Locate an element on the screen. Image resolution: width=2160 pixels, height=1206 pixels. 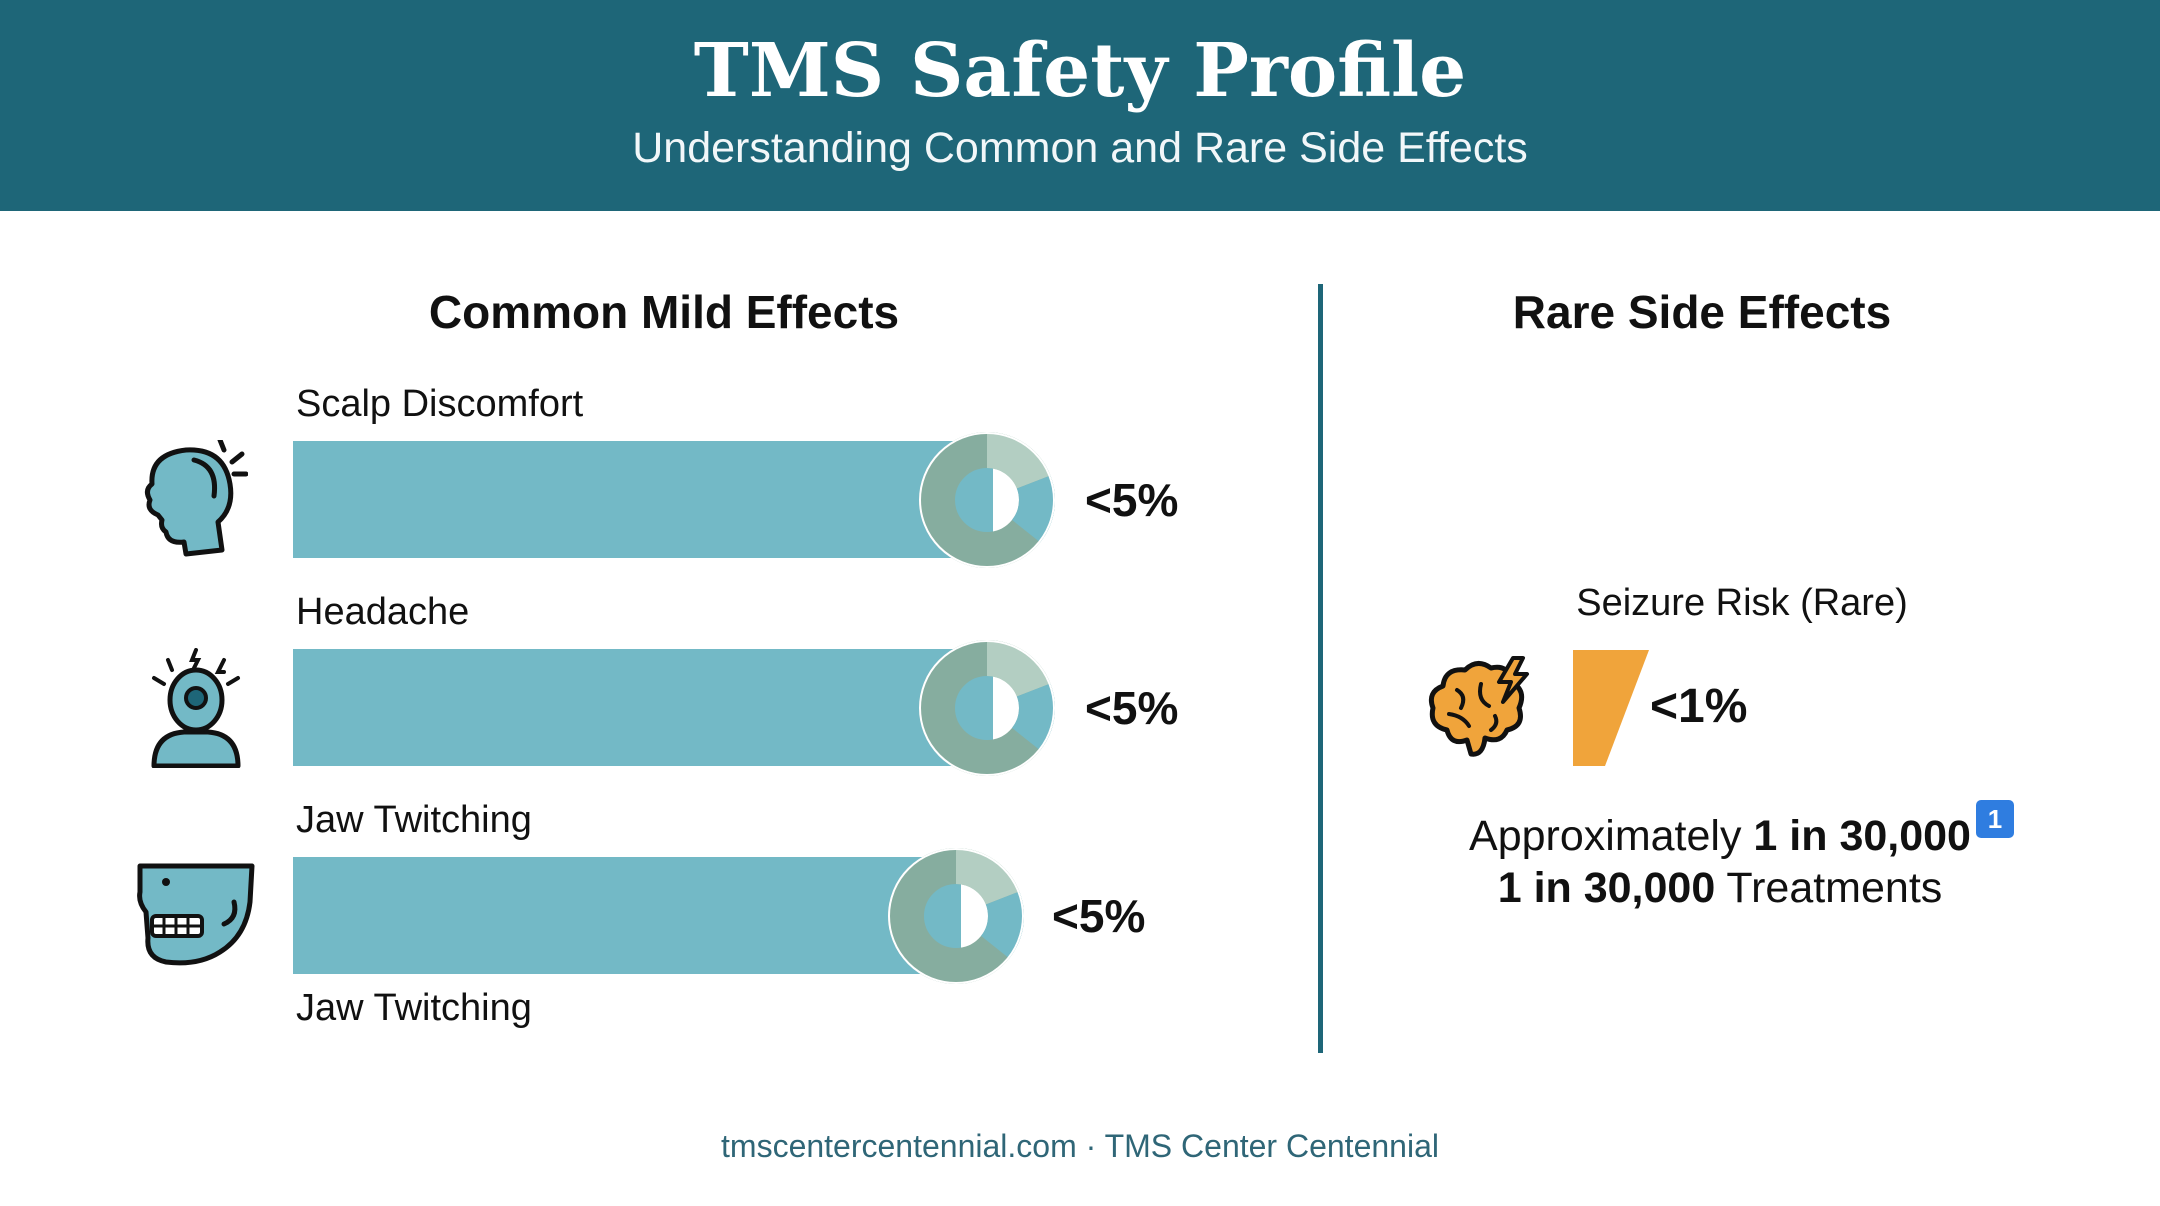
footnote-badge: 1 is located at coordinates (1995, 819).